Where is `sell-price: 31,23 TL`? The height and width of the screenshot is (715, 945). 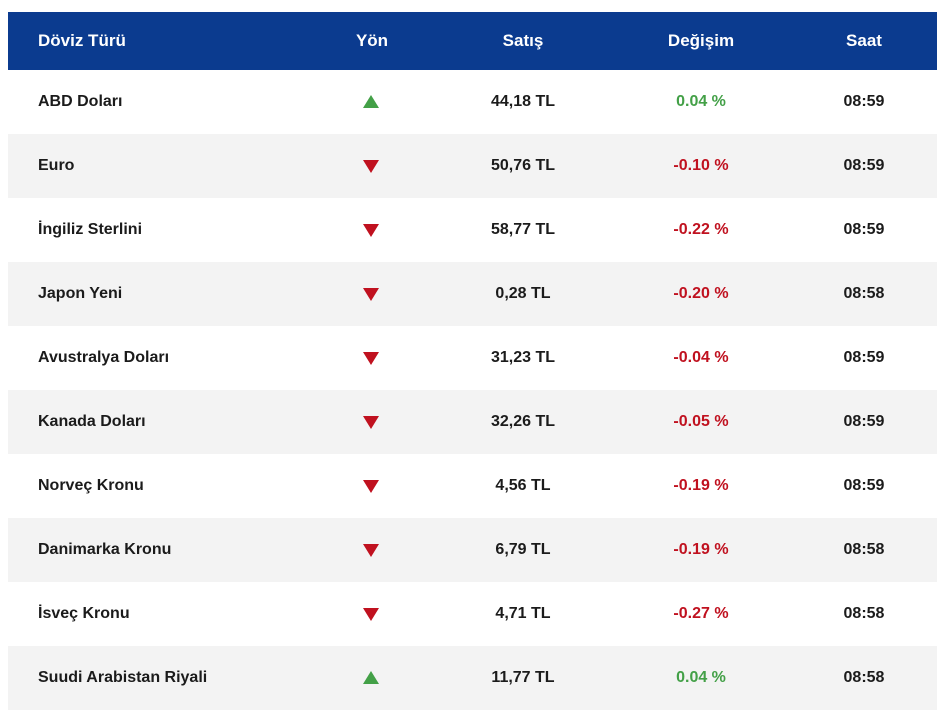
sell-price: 31,23 TL is located at coordinates (523, 357).